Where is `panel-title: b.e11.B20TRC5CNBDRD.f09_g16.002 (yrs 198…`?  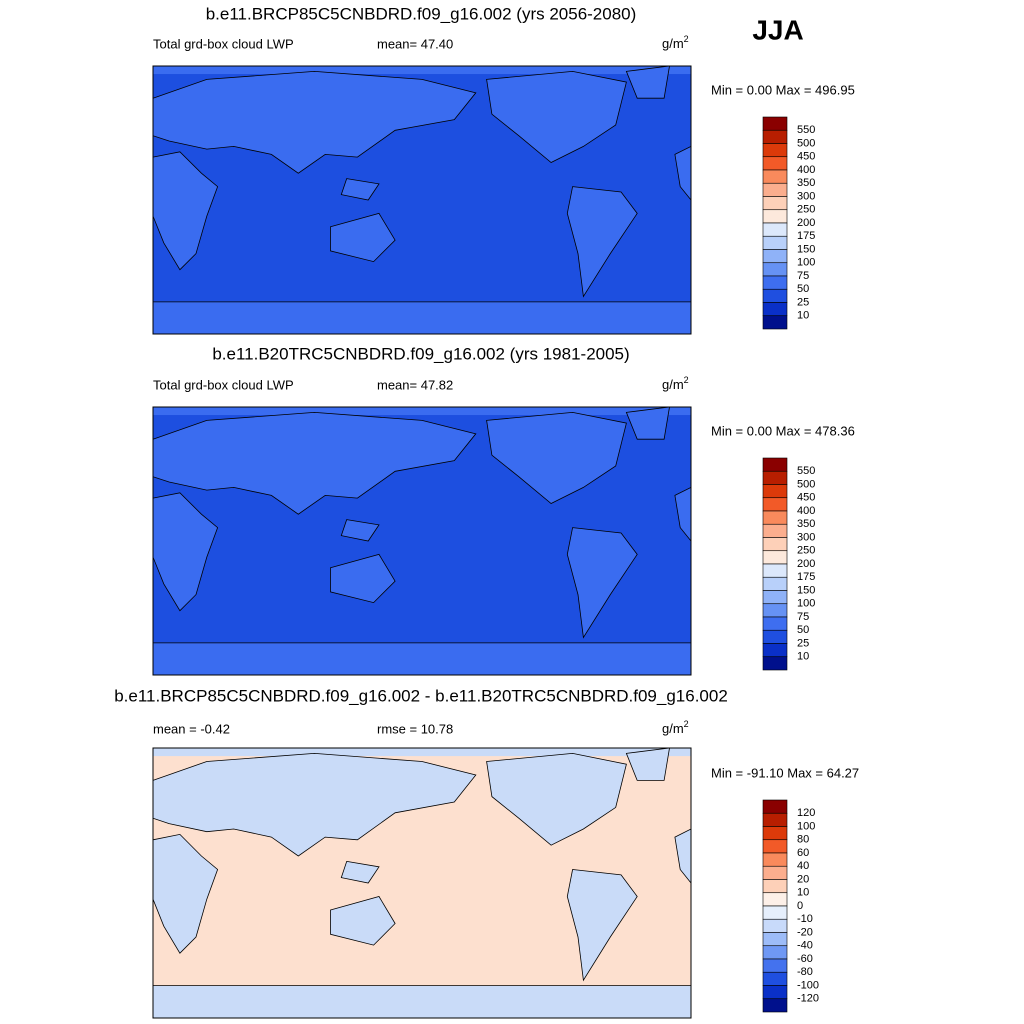
panel-title: b.e11.B20TRC5CNBDRD.f09_g16.002 (yrs 198… is located at coordinates (420, 353).